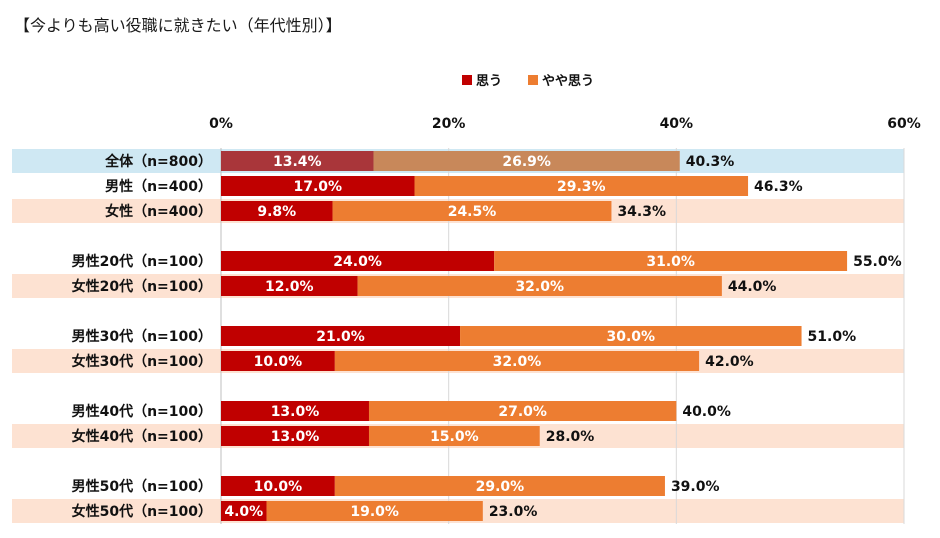 This screenshot has height=538, width=940. Describe the element at coordinates (178, 25) in the screenshot. I see `chart-title: 【今よりも高い役職に就きたい（年代性別）】` at that location.